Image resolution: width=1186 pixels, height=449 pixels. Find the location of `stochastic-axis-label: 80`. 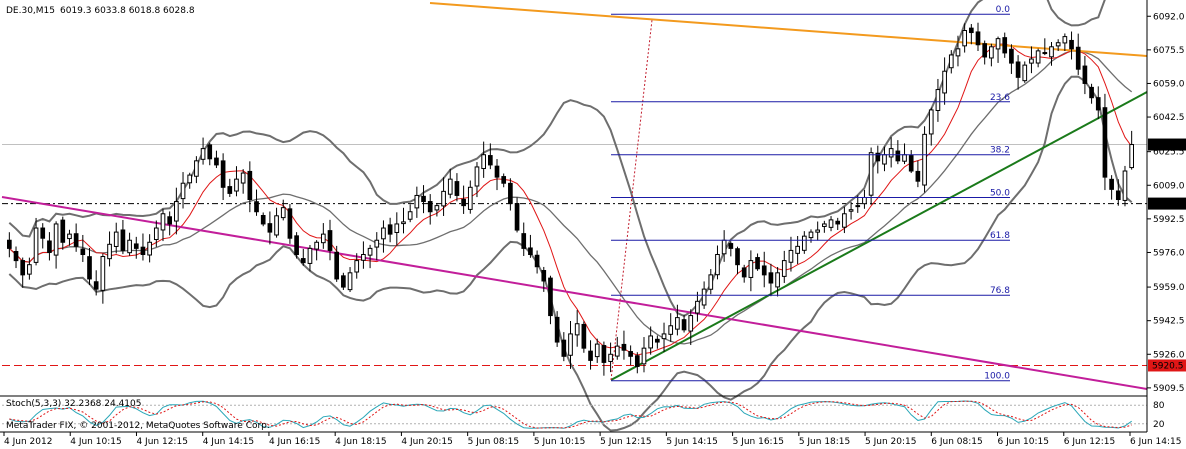

stochastic-axis-label: 80 is located at coordinates (1159, 406).